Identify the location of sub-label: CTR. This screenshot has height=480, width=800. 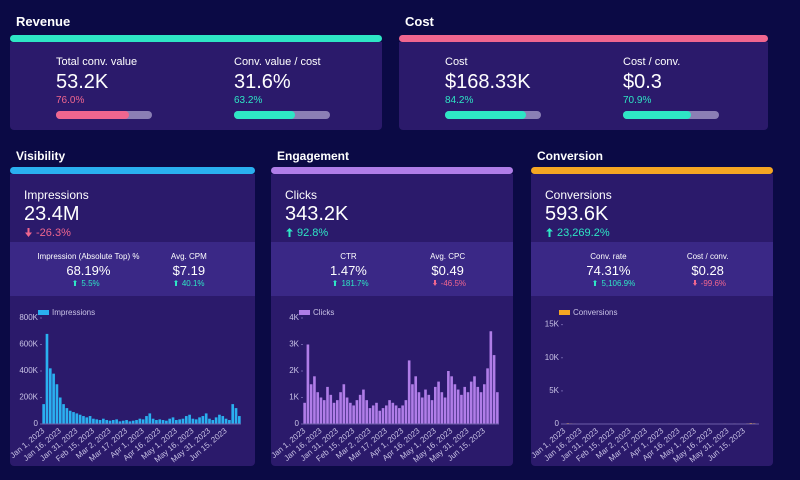
(348, 256).